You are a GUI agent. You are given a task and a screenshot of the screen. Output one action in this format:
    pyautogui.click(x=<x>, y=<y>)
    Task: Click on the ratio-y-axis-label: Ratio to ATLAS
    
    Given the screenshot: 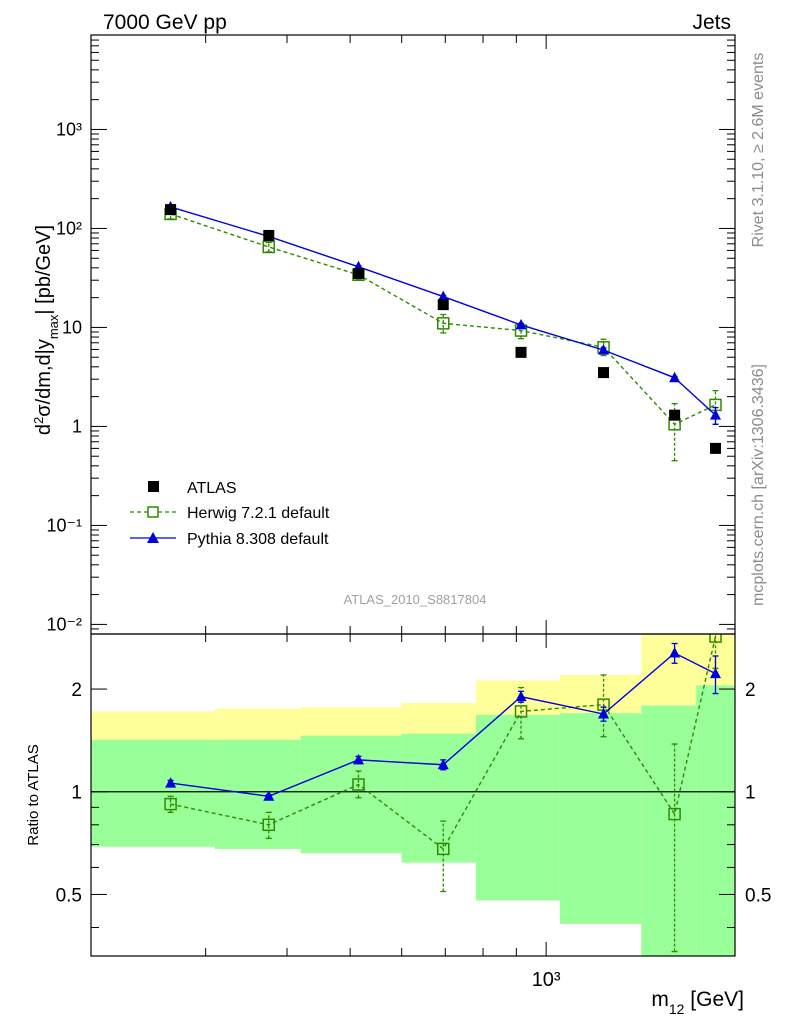 What is the action you would take?
    pyautogui.click(x=33, y=794)
    